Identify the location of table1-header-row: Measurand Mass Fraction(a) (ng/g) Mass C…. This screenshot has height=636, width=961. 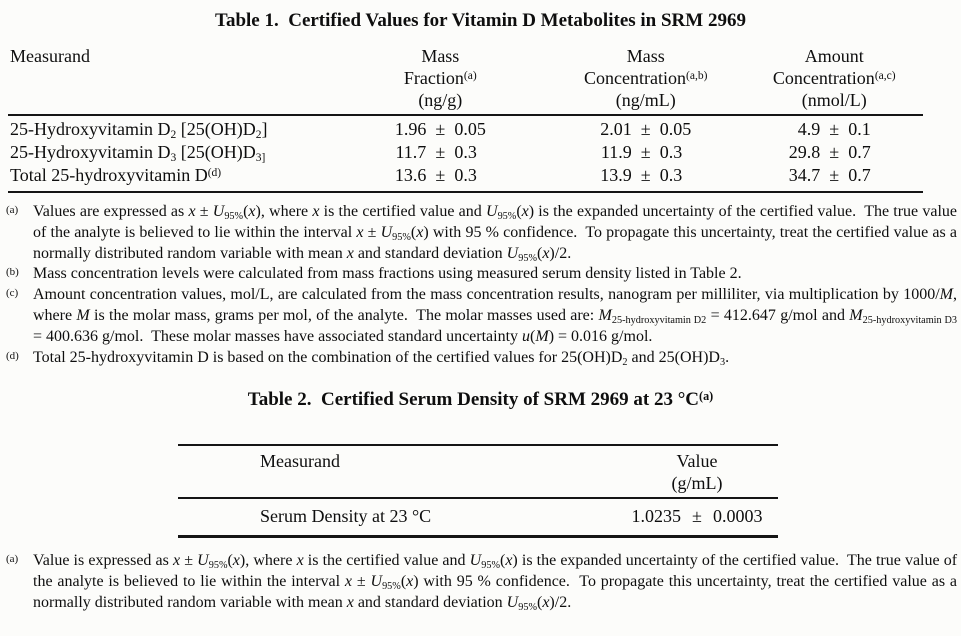
(465, 80).